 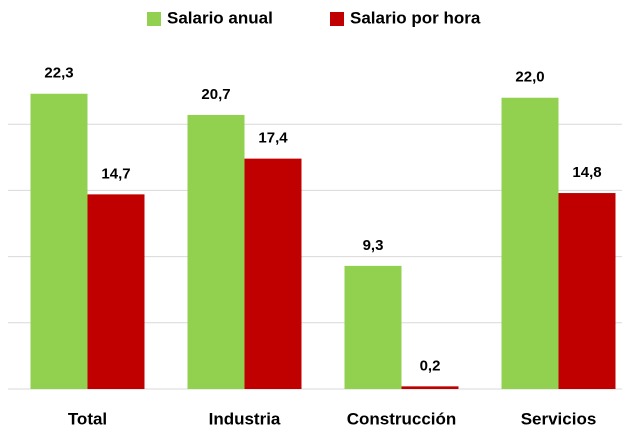 What do you see at coordinates (87, 418) in the screenshot?
I see `x-tick-label: Total` at bounding box center [87, 418].